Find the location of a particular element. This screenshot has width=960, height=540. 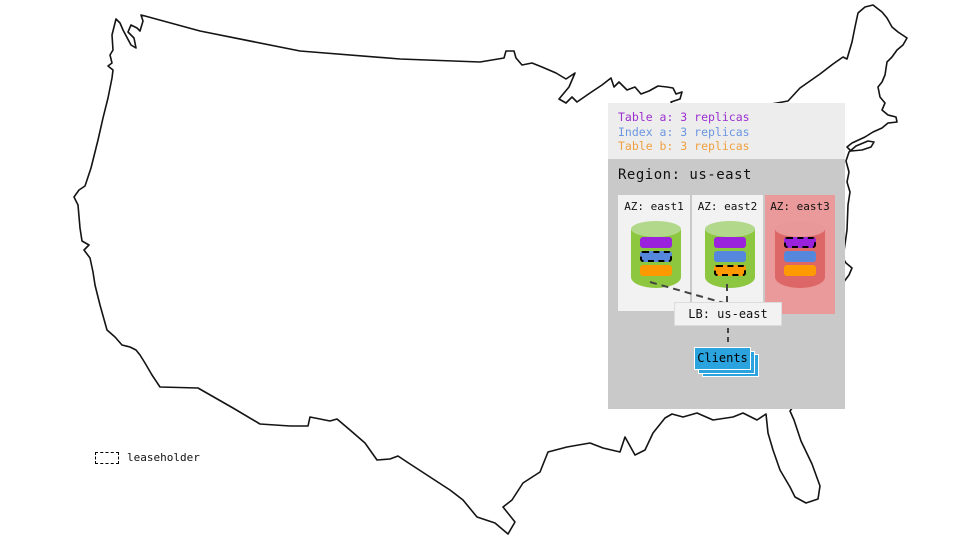

region-title: Region: us-east is located at coordinates (685, 175).